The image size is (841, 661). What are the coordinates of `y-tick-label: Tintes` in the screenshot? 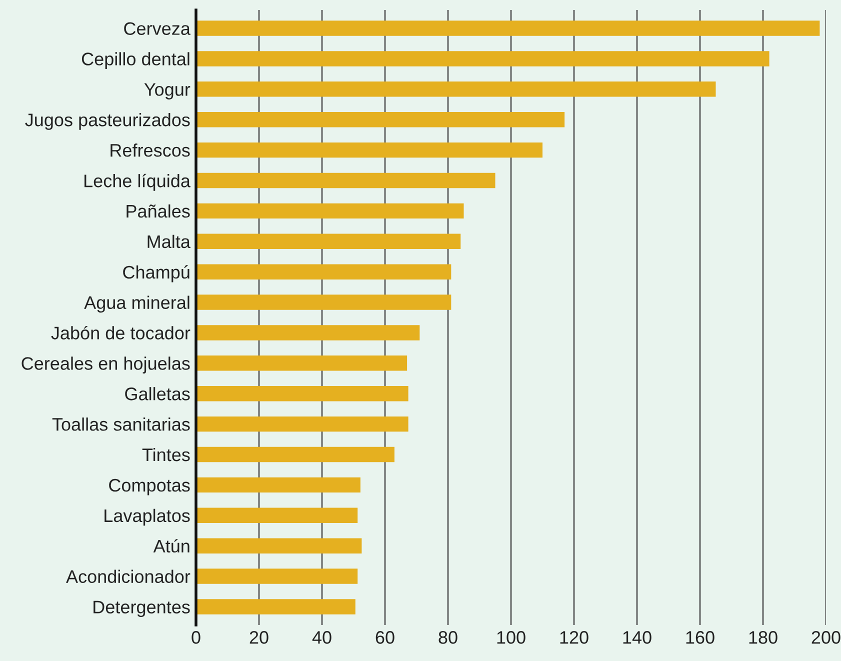 It's located at (166, 455).